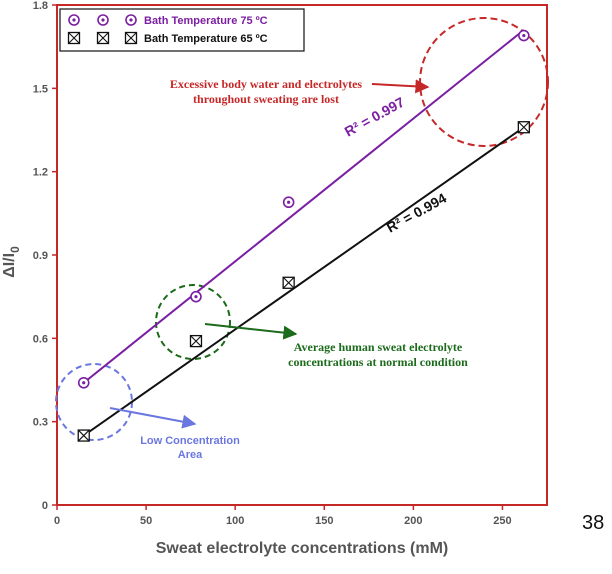 This screenshot has width=612, height=574. Describe the element at coordinates (190, 455) in the screenshot. I see `annotation-low-line2: Area` at that location.